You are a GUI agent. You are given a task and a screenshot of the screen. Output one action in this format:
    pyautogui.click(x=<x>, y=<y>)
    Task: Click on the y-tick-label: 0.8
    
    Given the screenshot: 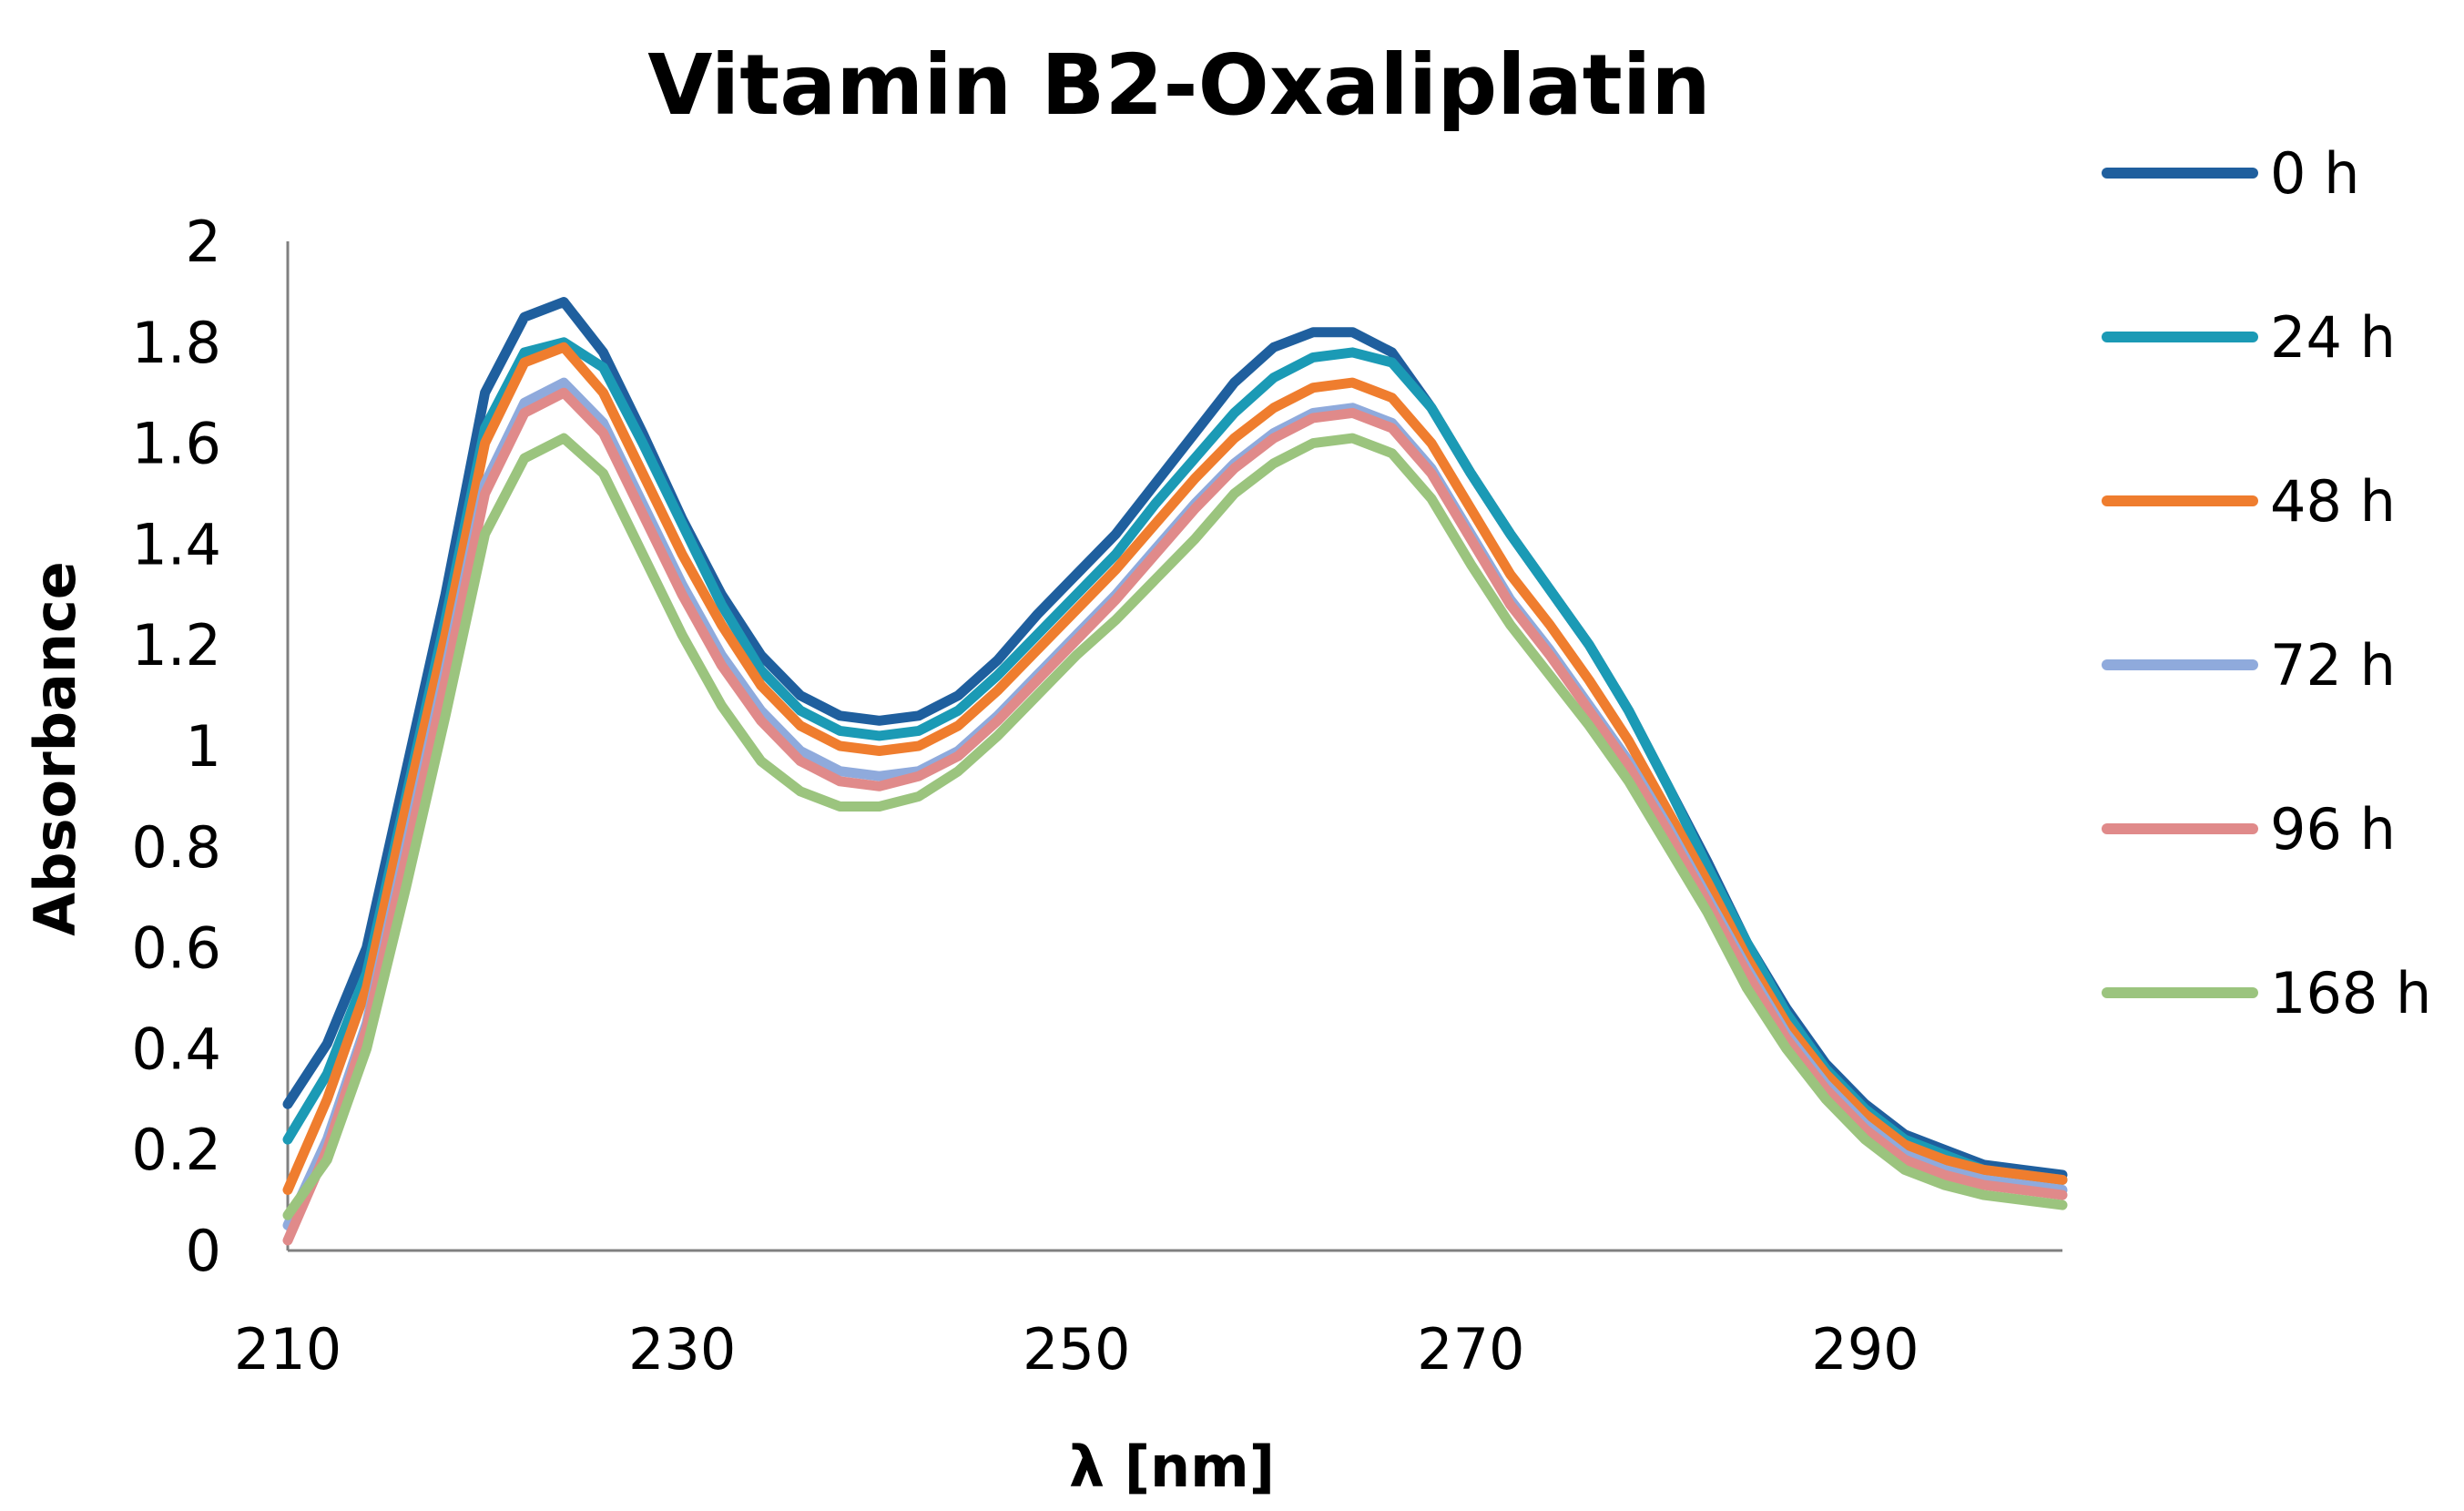 What is the action you would take?
    pyautogui.click(x=176, y=847)
    